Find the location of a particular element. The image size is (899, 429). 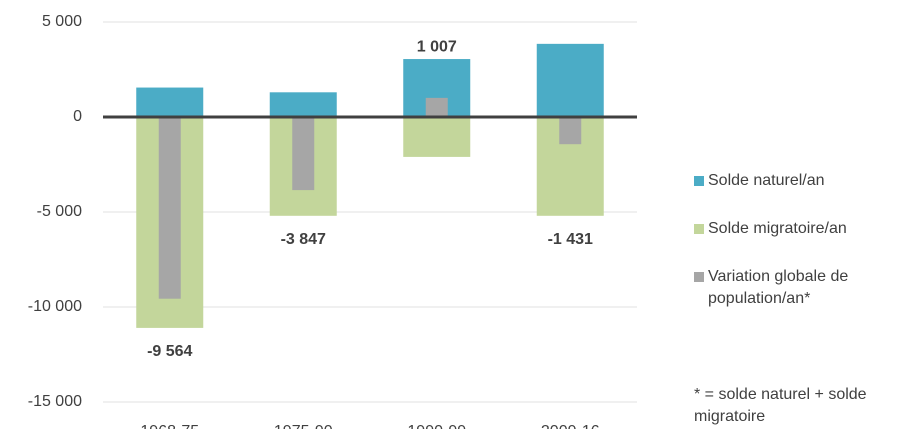

y-tick-label: 5 000 is located at coordinates (62, 21).